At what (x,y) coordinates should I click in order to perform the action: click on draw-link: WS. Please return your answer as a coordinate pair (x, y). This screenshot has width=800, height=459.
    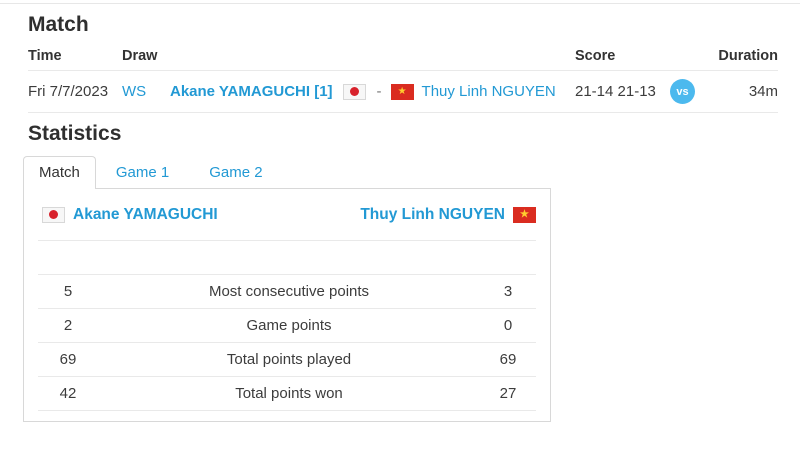
    Looking at the image, I should click on (134, 91).